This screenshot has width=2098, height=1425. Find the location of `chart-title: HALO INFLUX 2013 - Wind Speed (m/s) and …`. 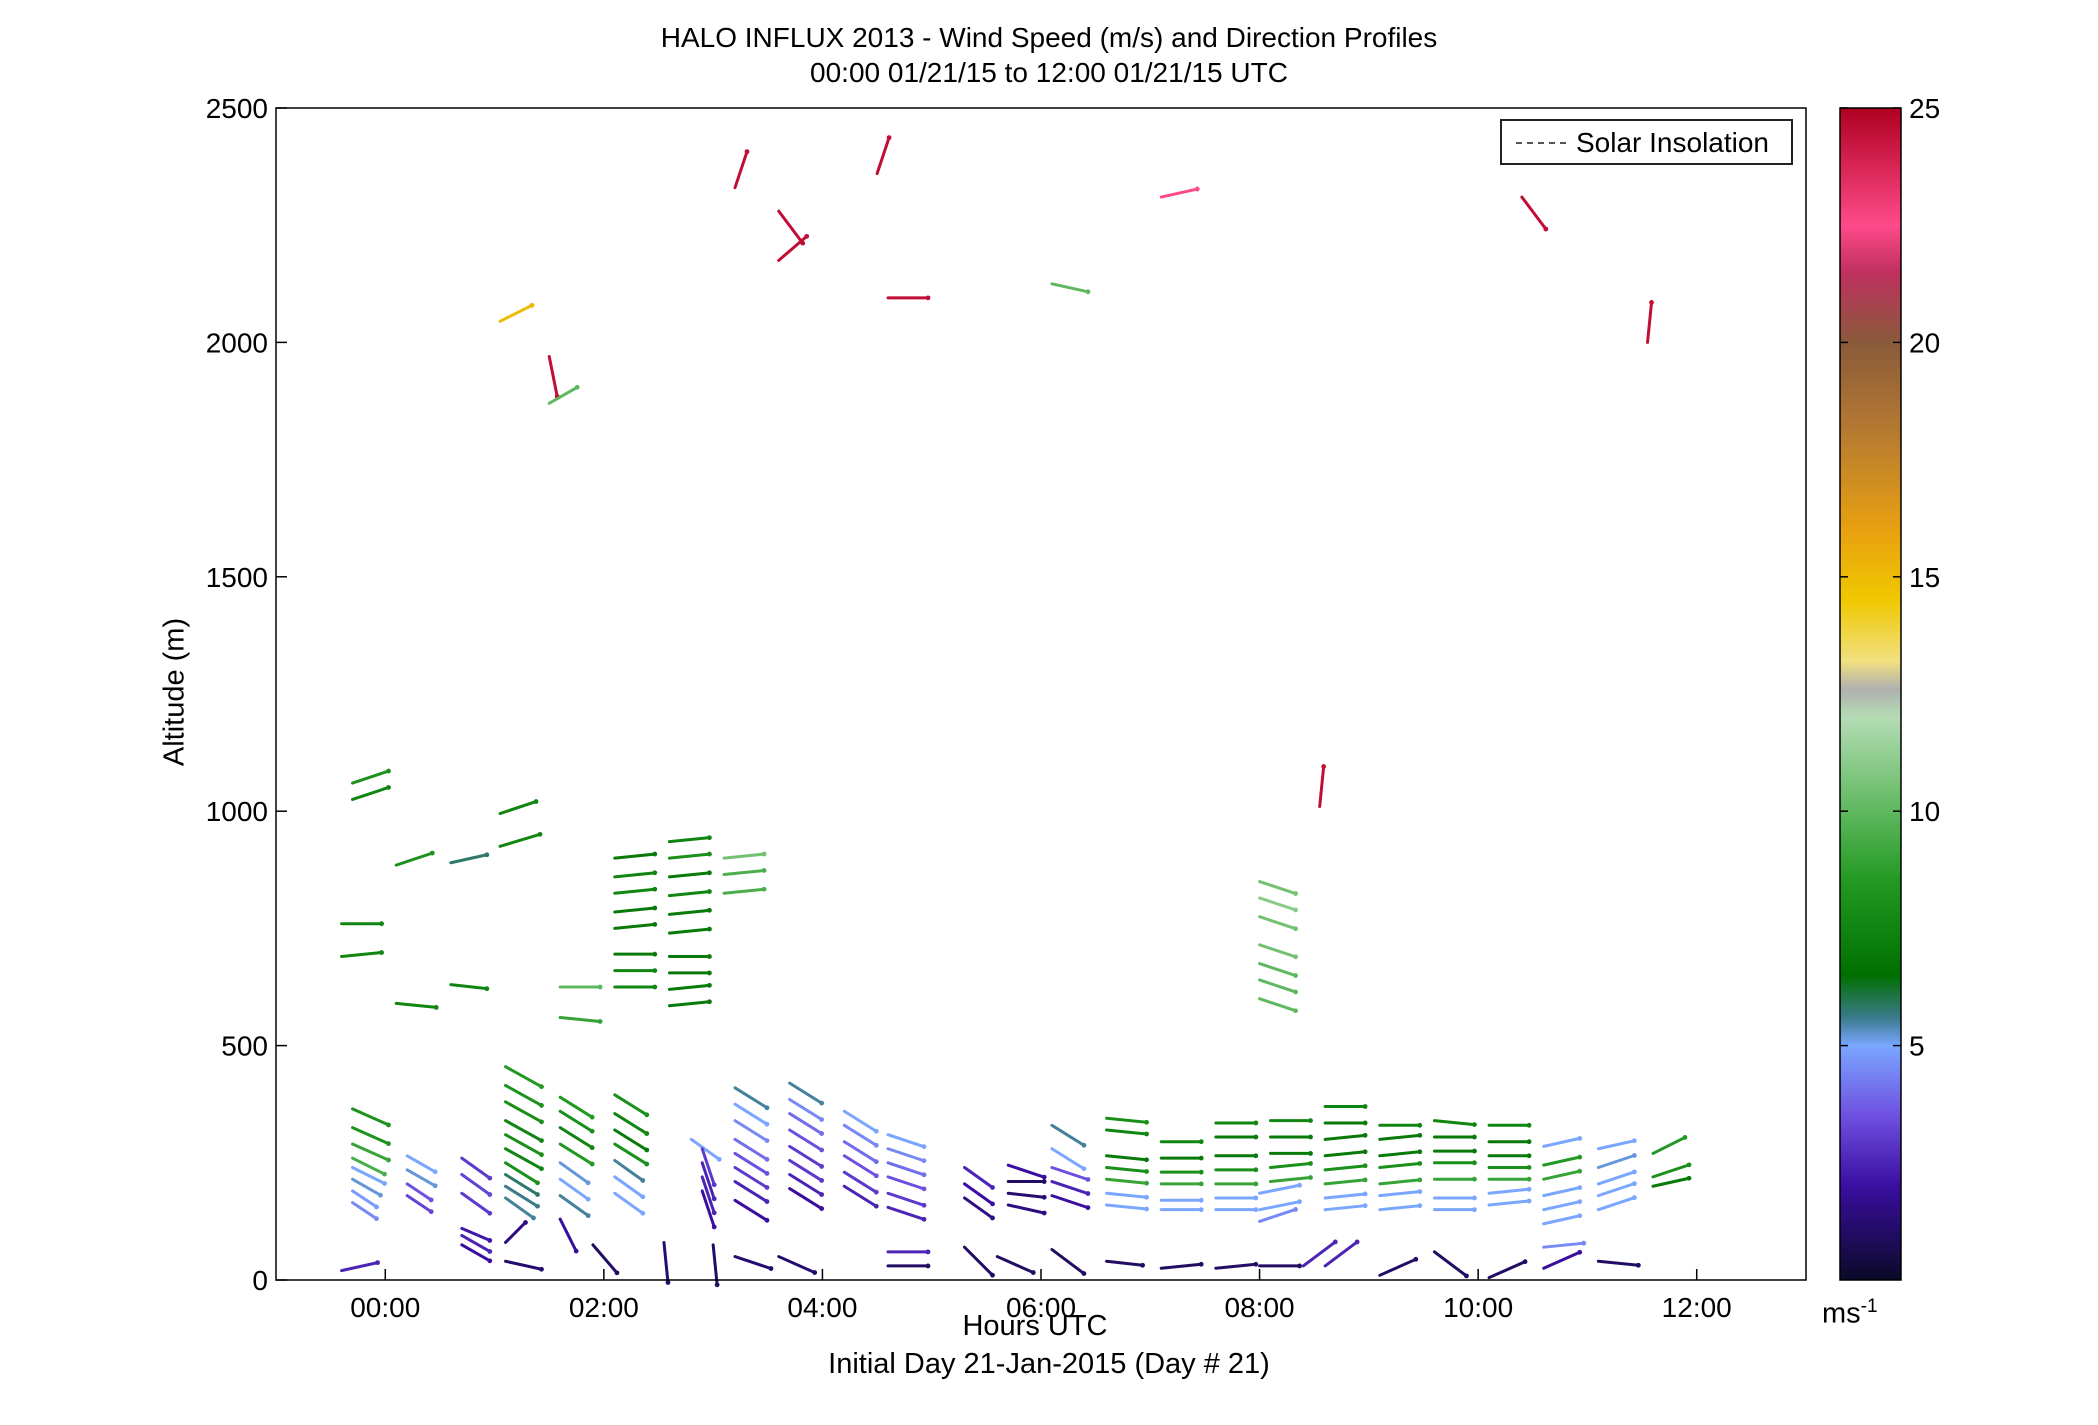

chart-title: HALO INFLUX 2013 - Wind Speed (m/s) and … is located at coordinates (1049, 37).